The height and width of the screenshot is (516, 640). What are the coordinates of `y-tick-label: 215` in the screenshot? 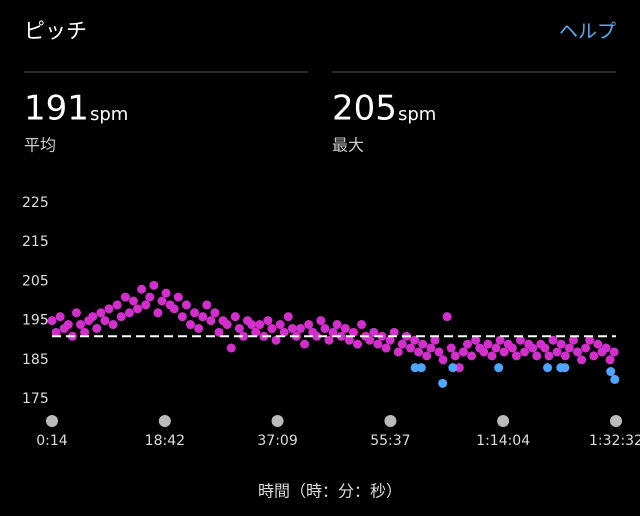 It's located at (35, 242).